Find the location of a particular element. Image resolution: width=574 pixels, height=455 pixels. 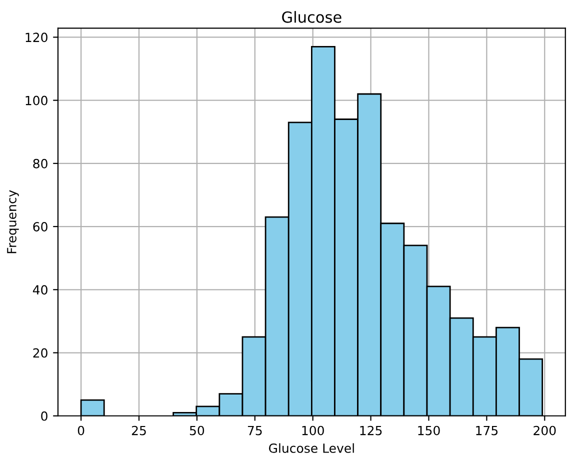

x-axis-title: Glucose Level is located at coordinates (311, 448).